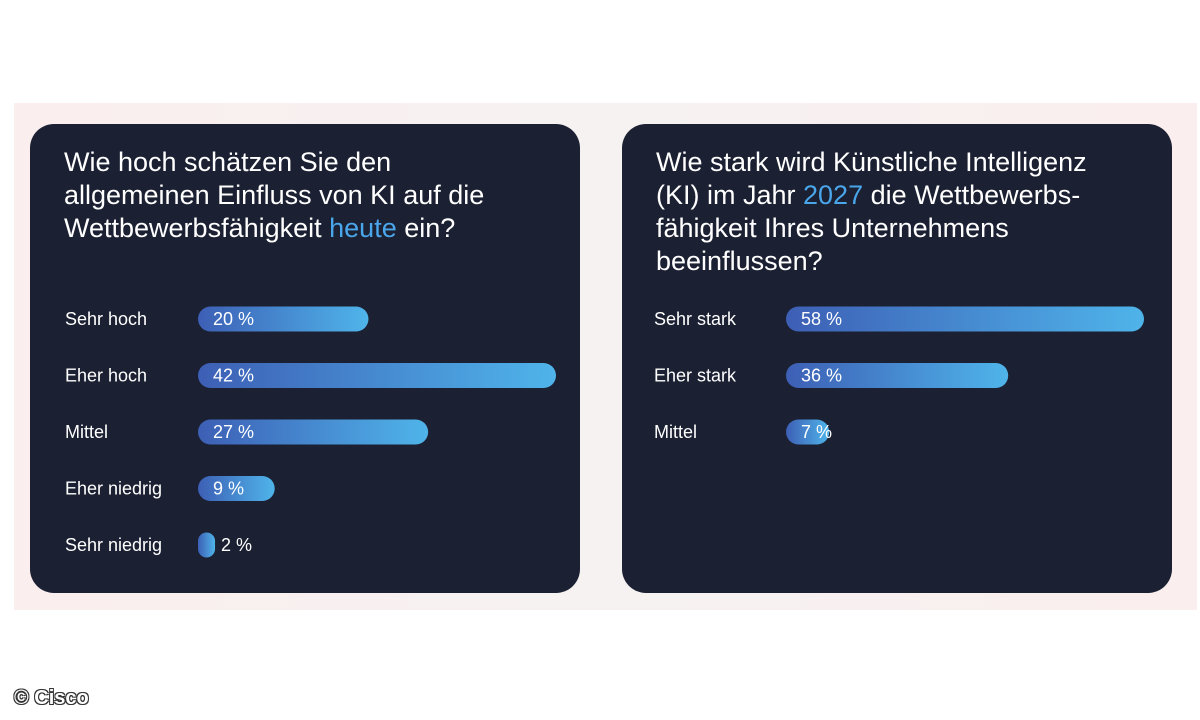  I want to click on data-label: 2 %, so click(236, 545).